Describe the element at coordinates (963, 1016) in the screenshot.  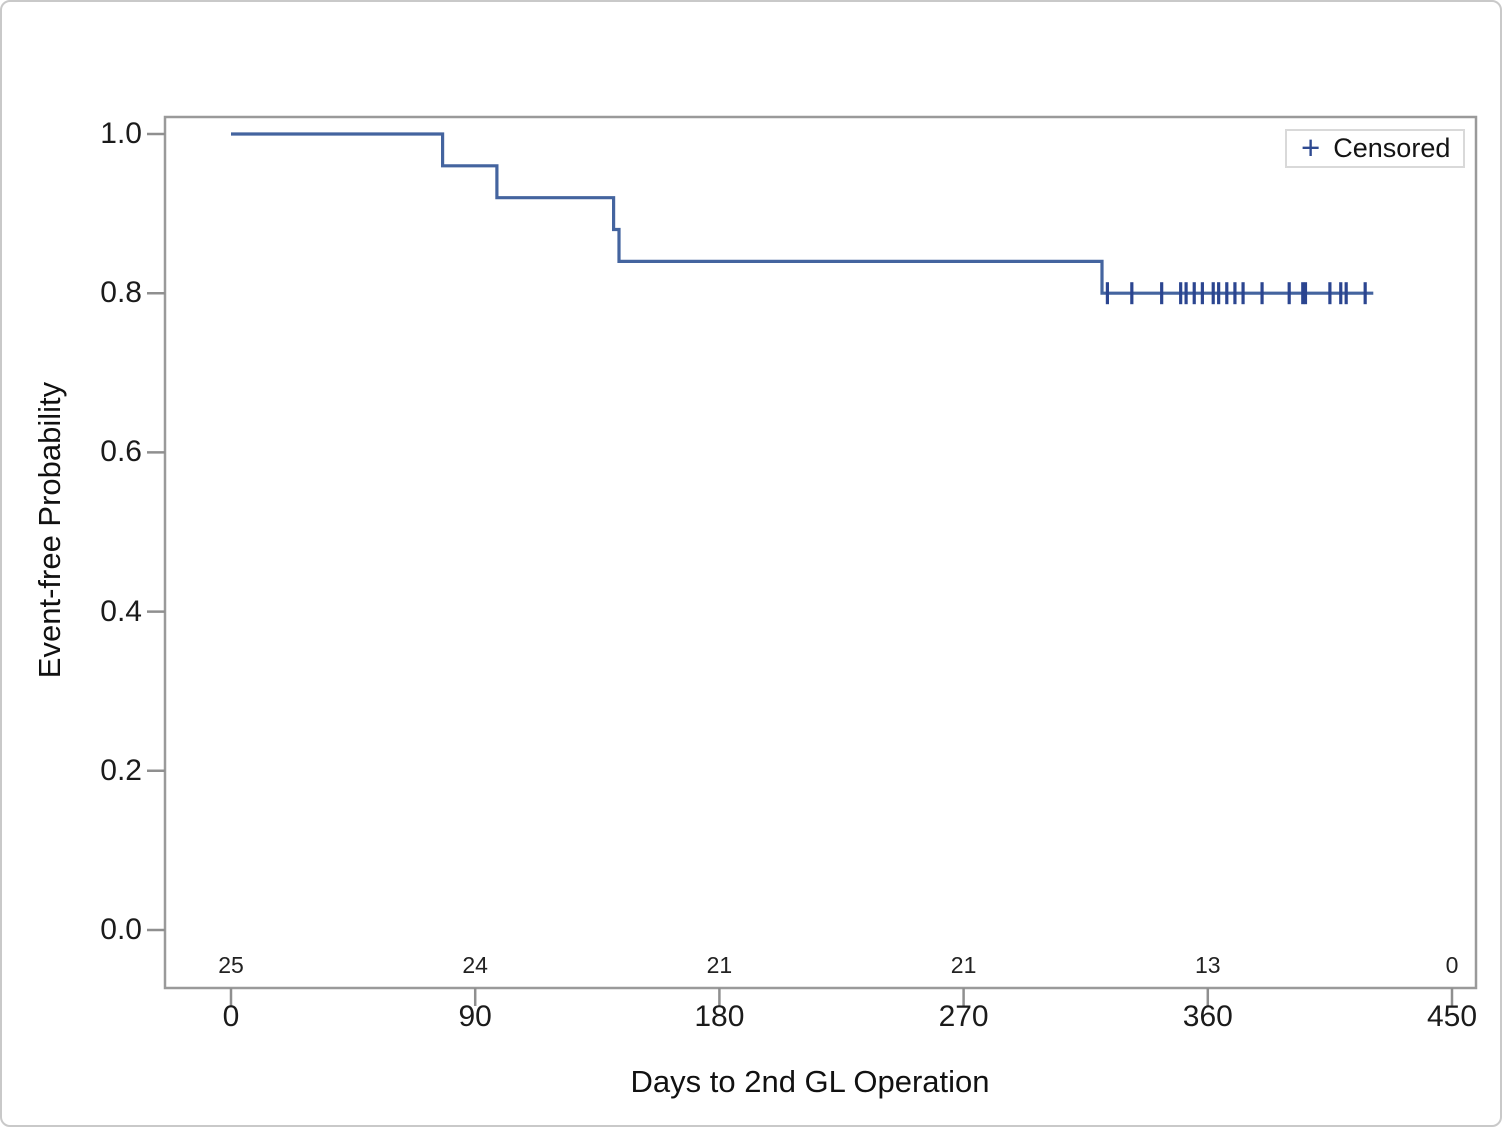
I see `x-tick-label: 270` at that location.